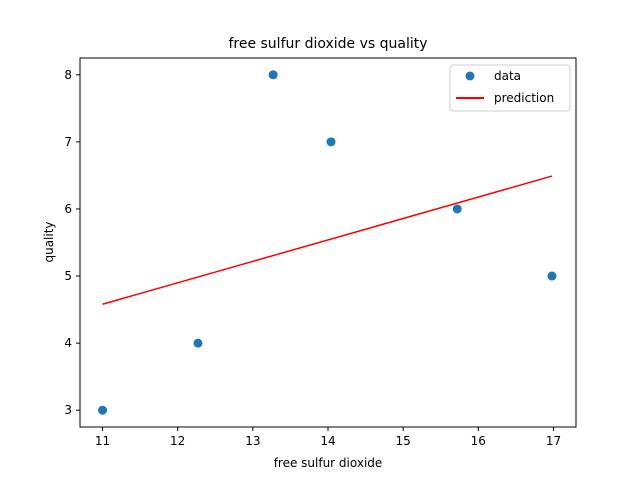 This screenshot has width=640, height=480. What do you see at coordinates (470, 76) in the screenshot?
I see `legend-data-marker` at bounding box center [470, 76].